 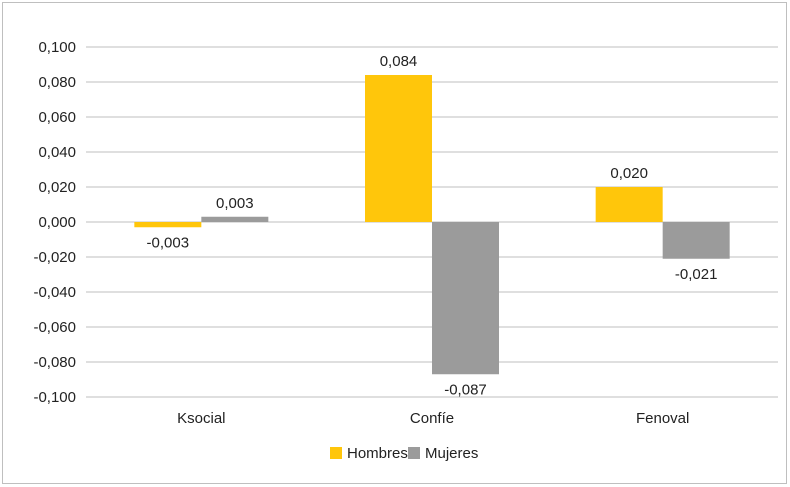 I want to click on y-tick-label: 0,020, so click(x=57, y=187).